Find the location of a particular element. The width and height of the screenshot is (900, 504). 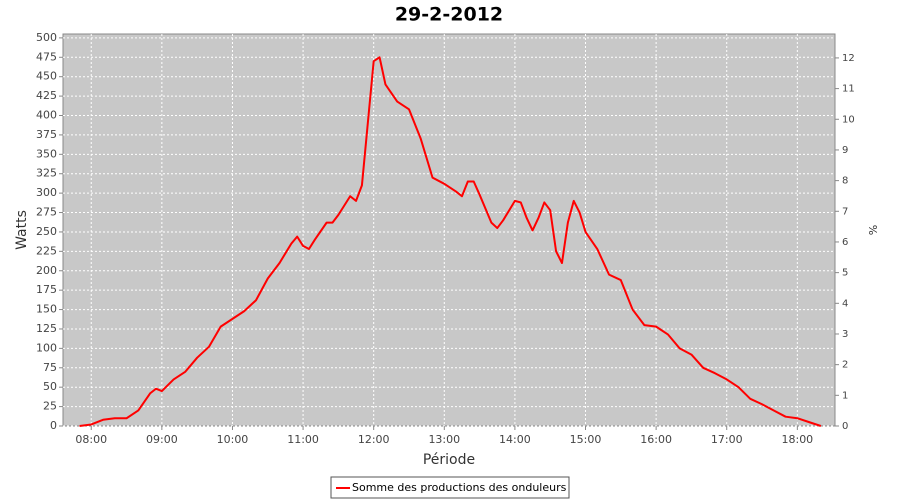

y-tick-label: 150 is located at coordinates (46, 309).